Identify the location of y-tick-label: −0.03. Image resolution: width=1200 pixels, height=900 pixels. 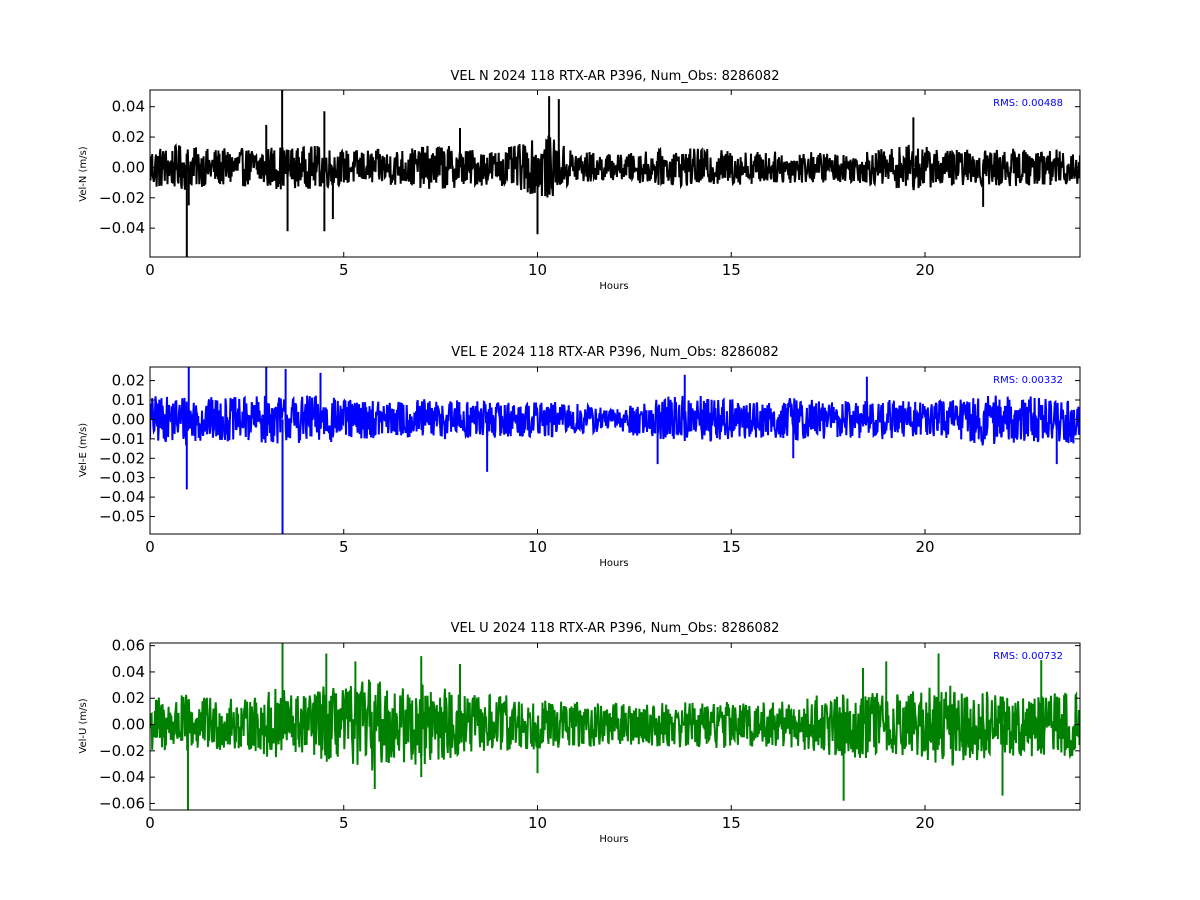
(122, 478).